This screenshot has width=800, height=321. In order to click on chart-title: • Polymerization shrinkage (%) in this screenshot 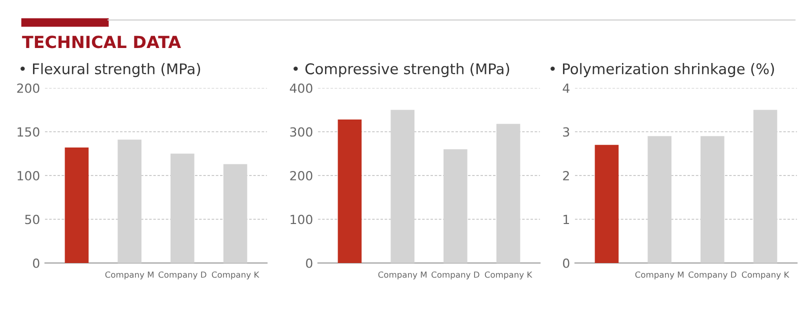, I will do `click(662, 70)`.